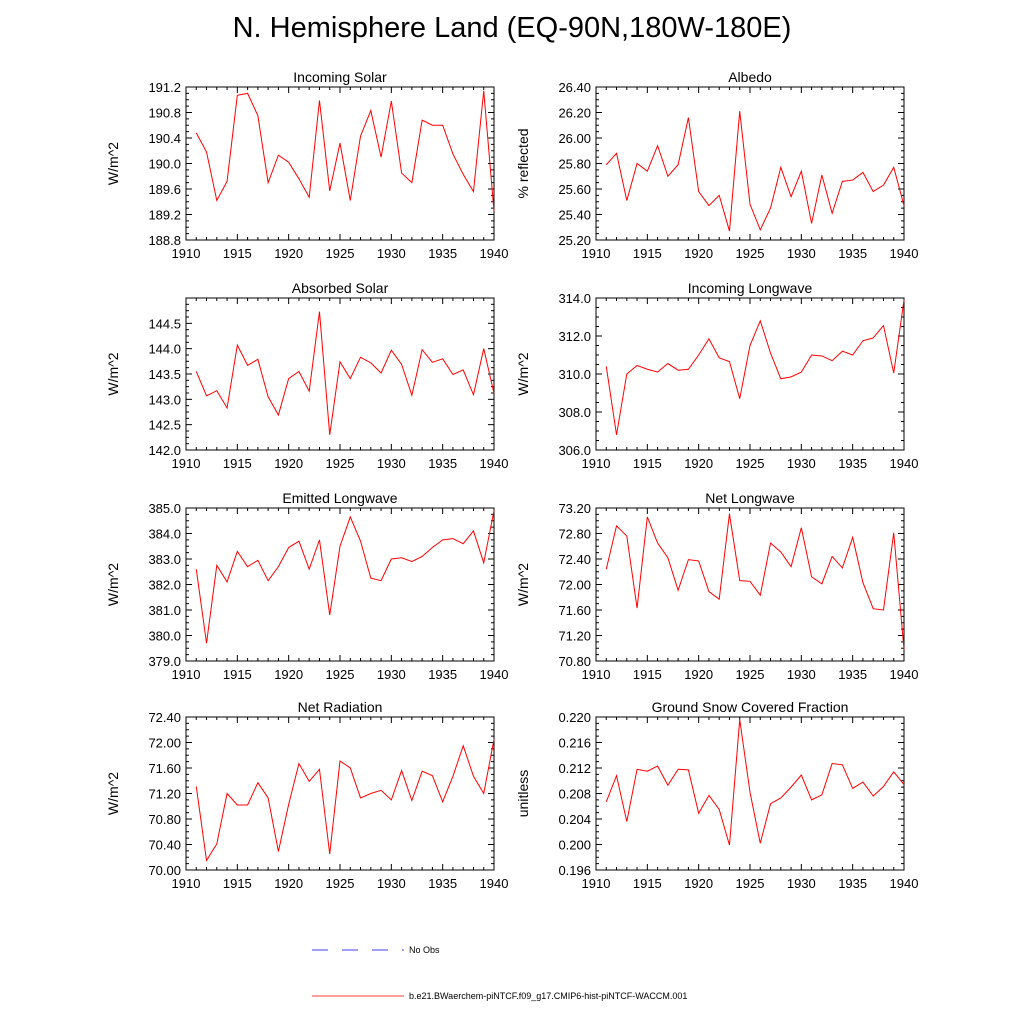  I want to click on y-tick-label: 72.40, so click(164, 717).